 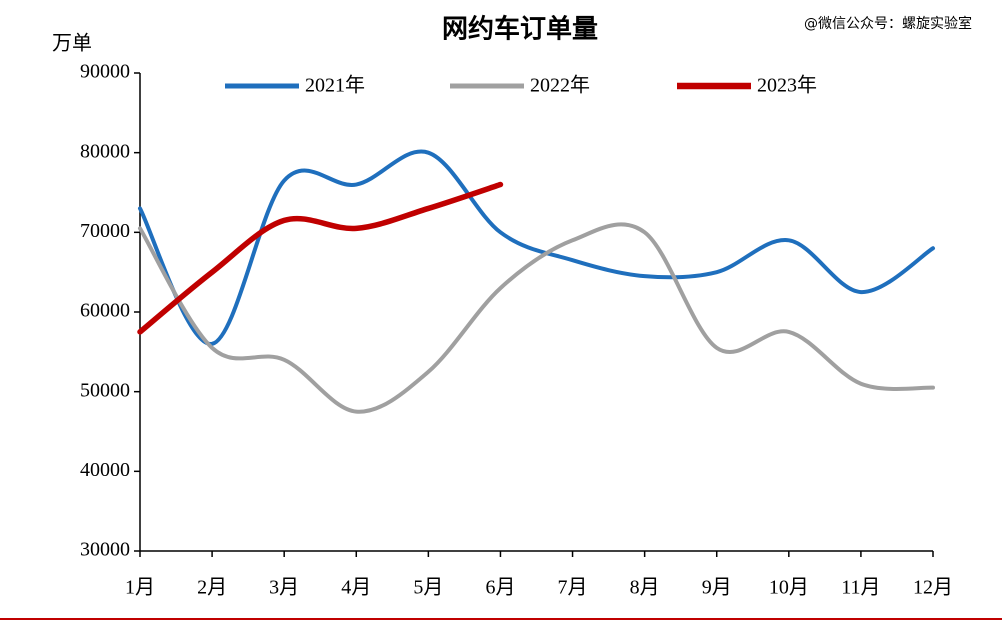 I want to click on x-tick-label: 2月, so click(x=212, y=588).